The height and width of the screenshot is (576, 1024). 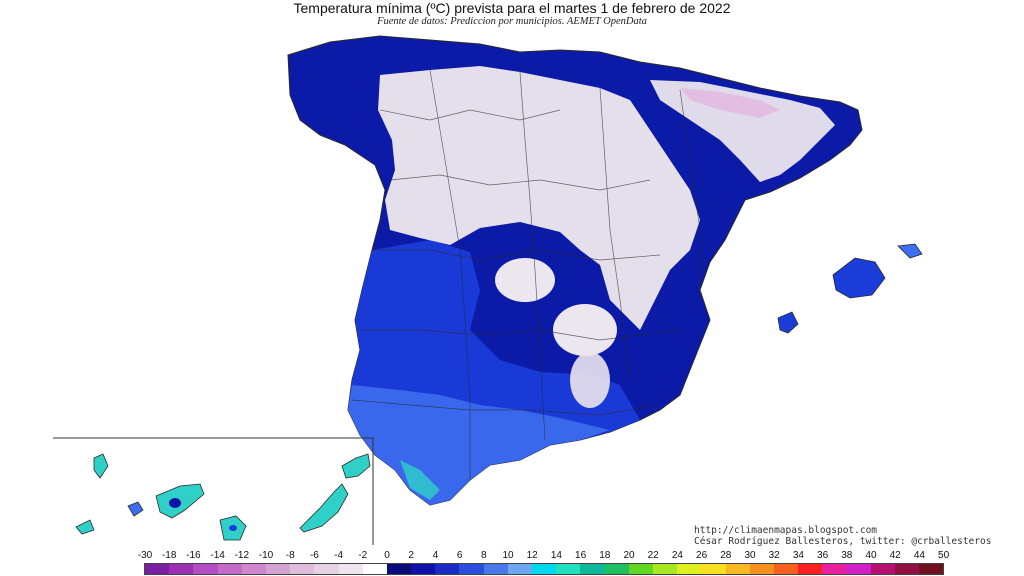 What do you see at coordinates (786, 530) in the screenshot?
I see `credits-url: http://climaenmapas.blogspot.com` at bounding box center [786, 530].